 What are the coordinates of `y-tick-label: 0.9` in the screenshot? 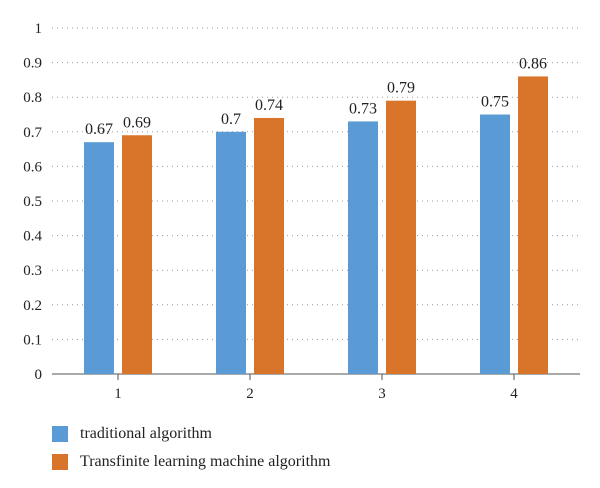 It's located at (32, 64).